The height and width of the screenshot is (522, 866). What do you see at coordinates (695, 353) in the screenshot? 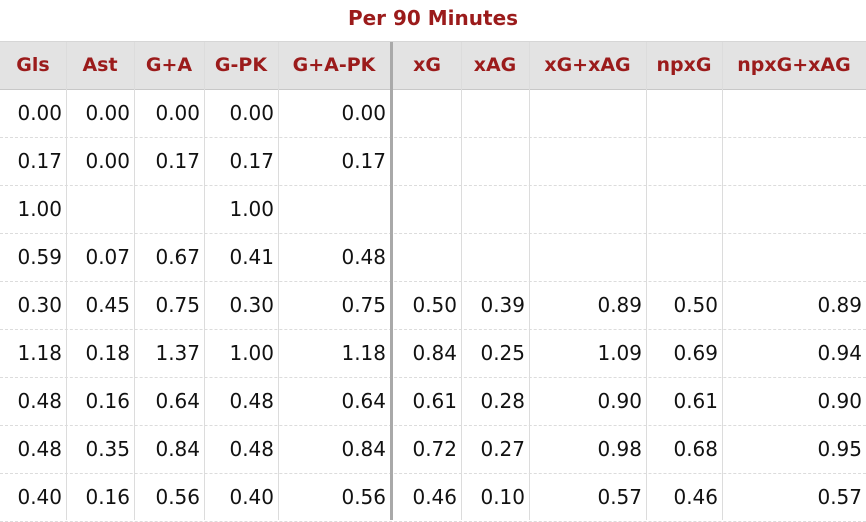
I see `table-cell: 0.69` at bounding box center [695, 353].